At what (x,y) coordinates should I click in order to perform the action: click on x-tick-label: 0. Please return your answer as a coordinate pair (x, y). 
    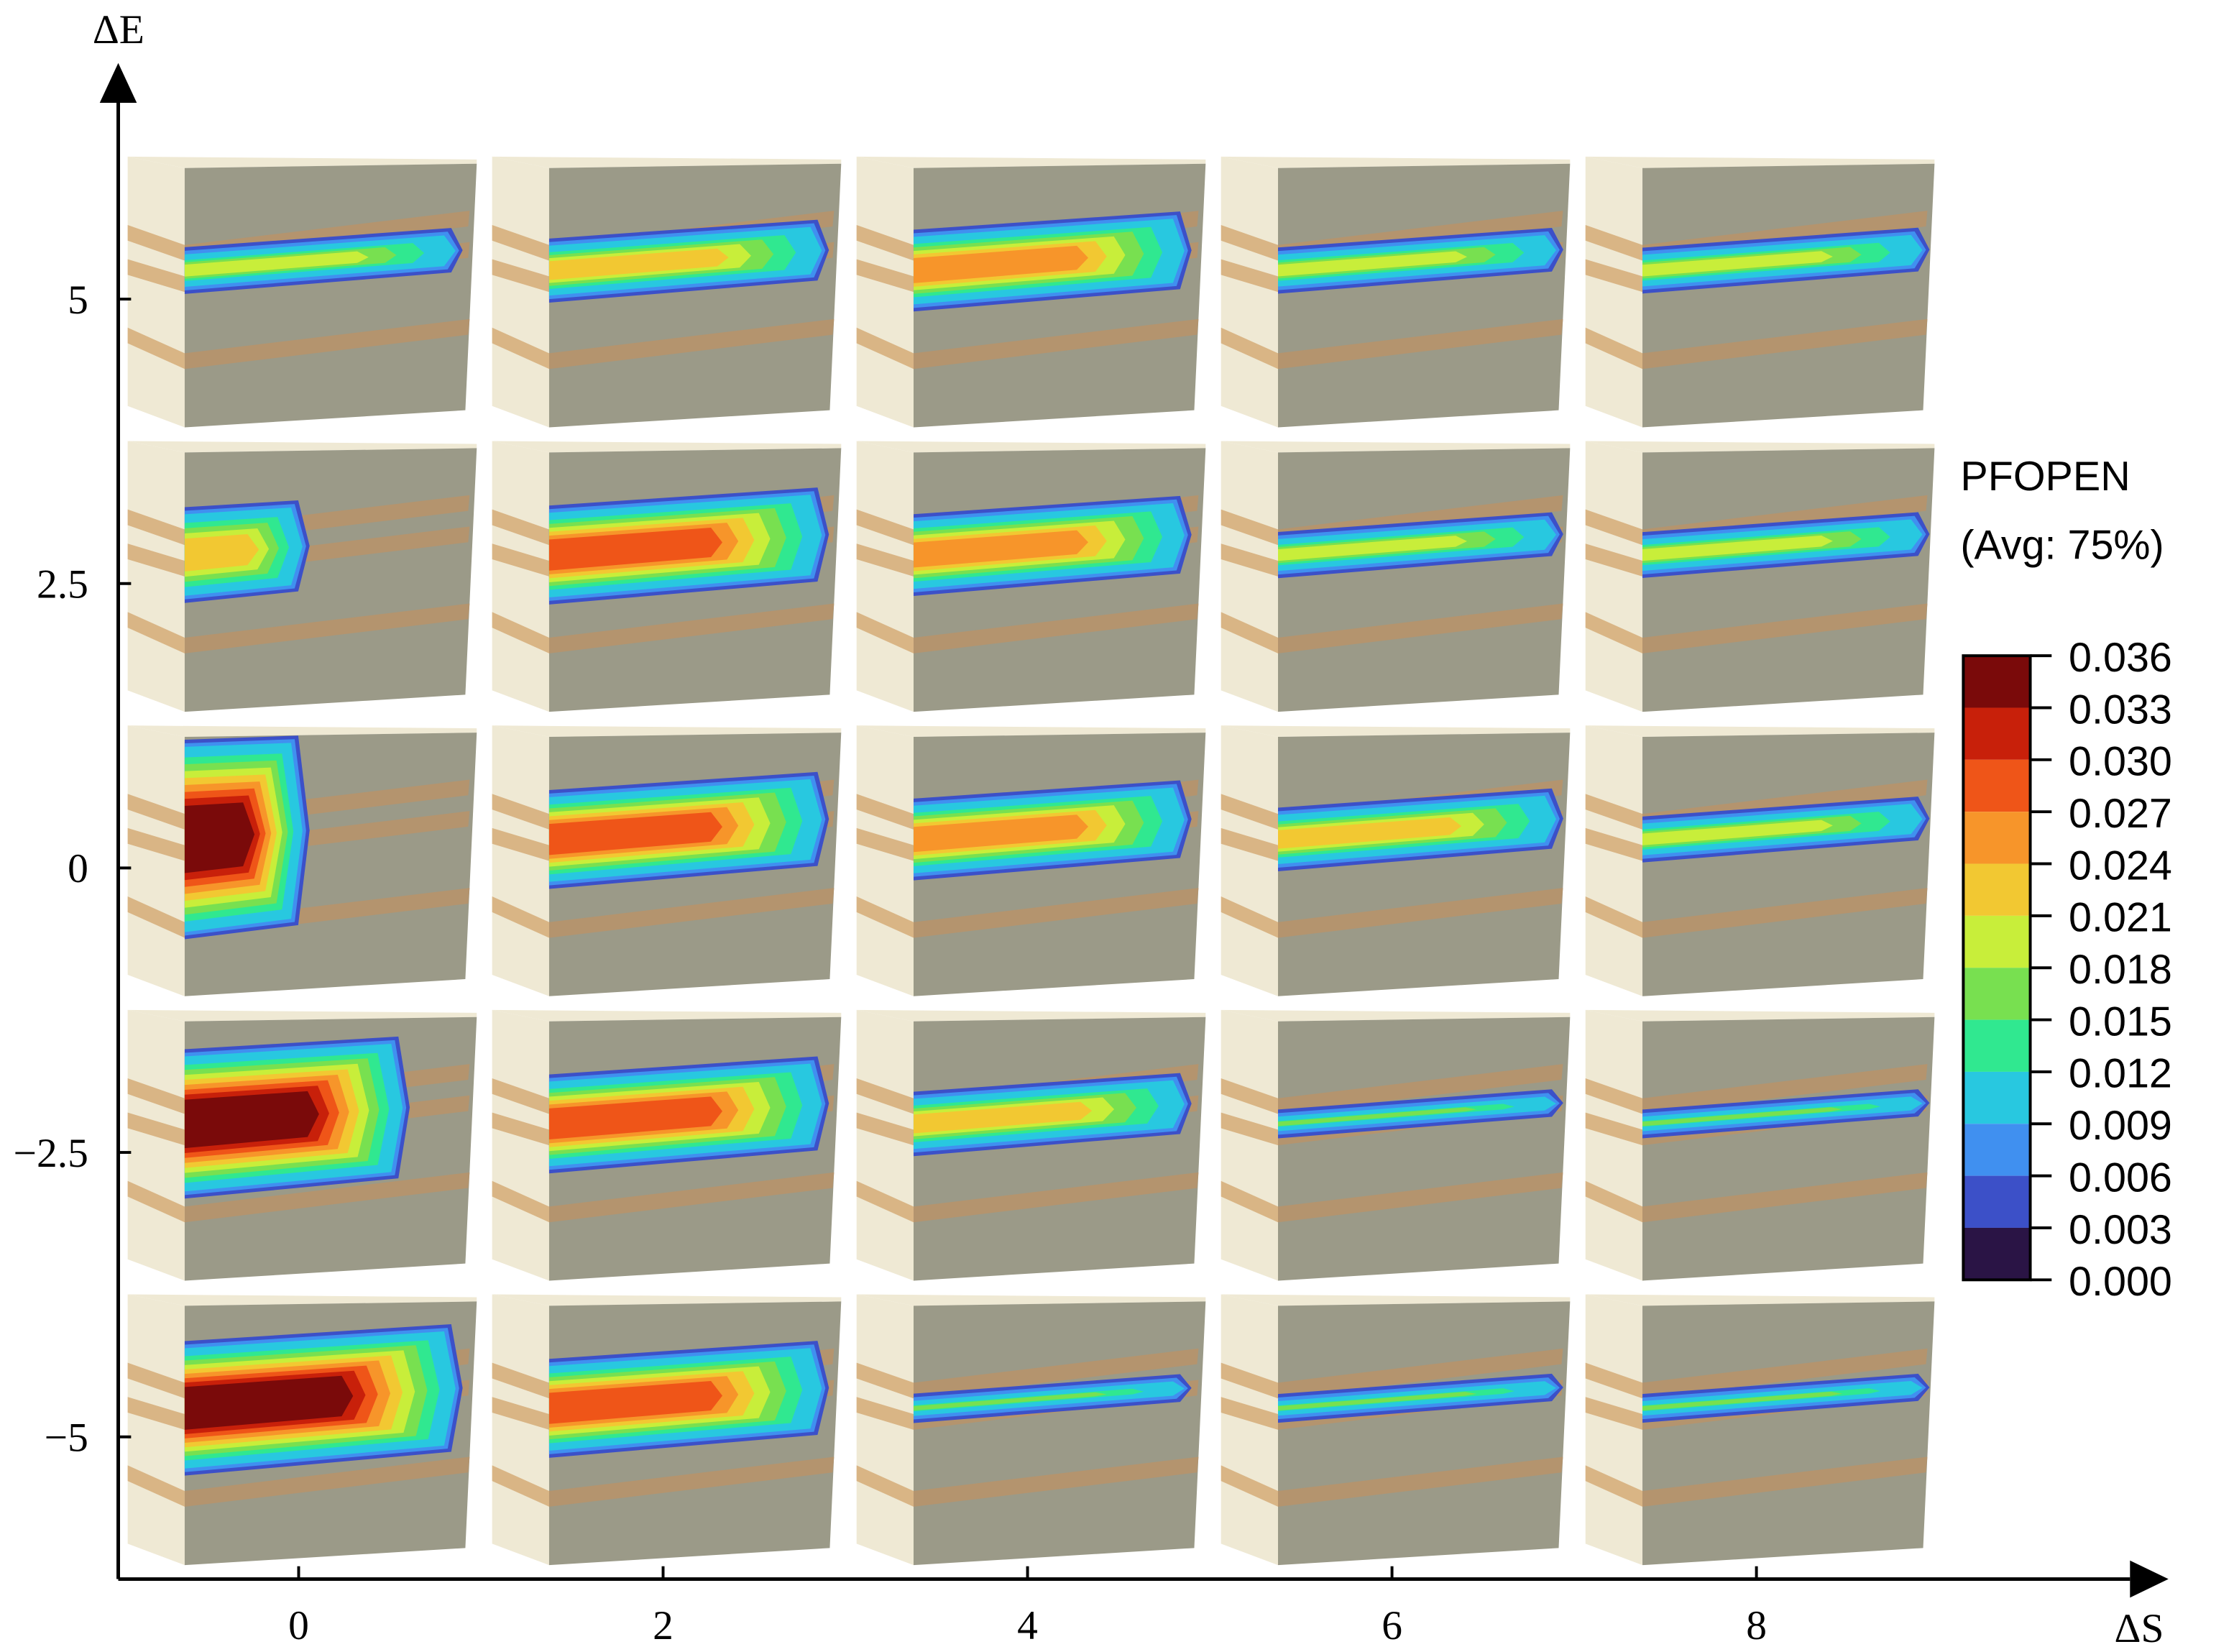
    Looking at the image, I should click on (298, 1626).